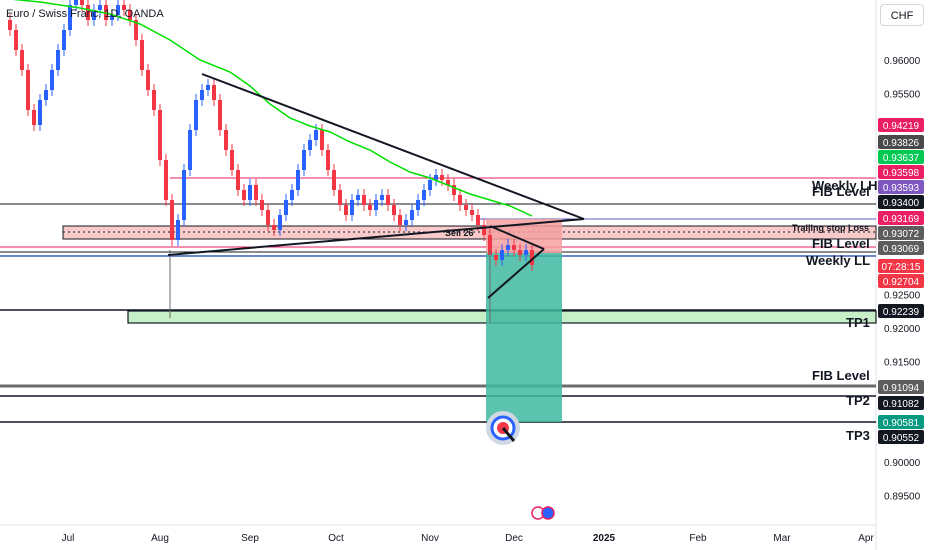 The height and width of the screenshot is (550, 932). I want to click on price-badge-label: 0.93072, so click(901, 234).